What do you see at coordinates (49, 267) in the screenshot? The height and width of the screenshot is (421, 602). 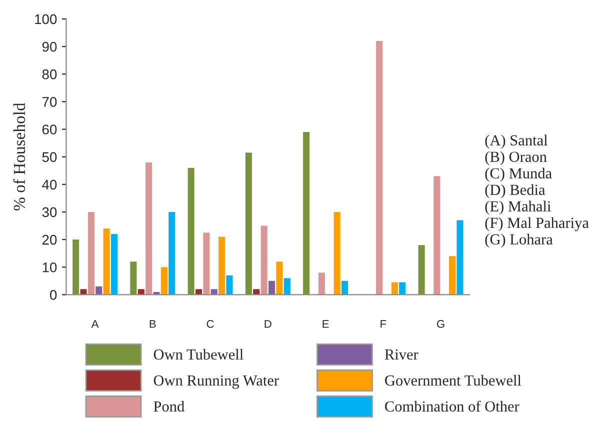 I see `y-tick-label: 10` at bounding box center [49, 267].